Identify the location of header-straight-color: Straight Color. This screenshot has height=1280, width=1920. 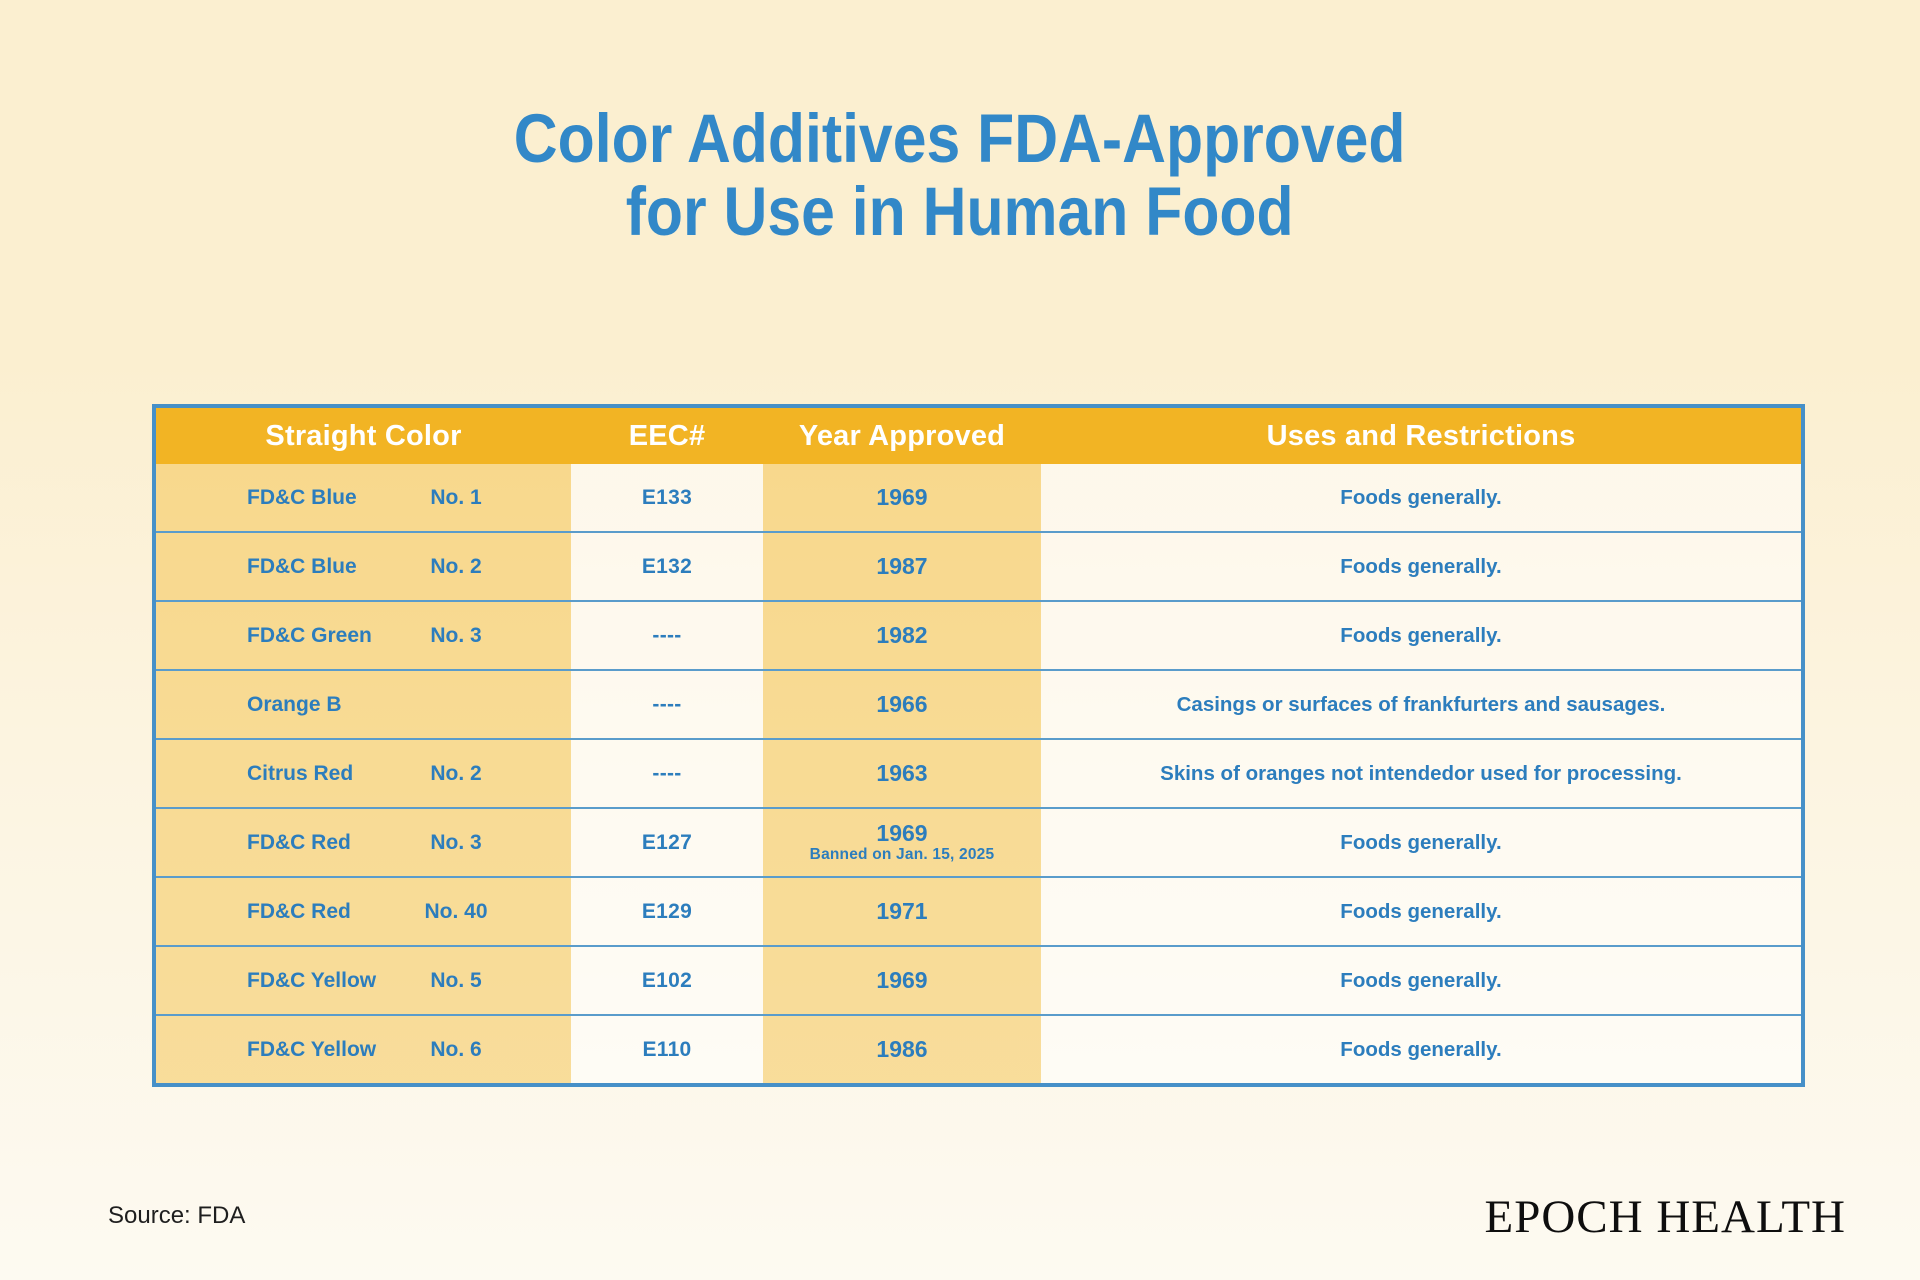
(363, 435).